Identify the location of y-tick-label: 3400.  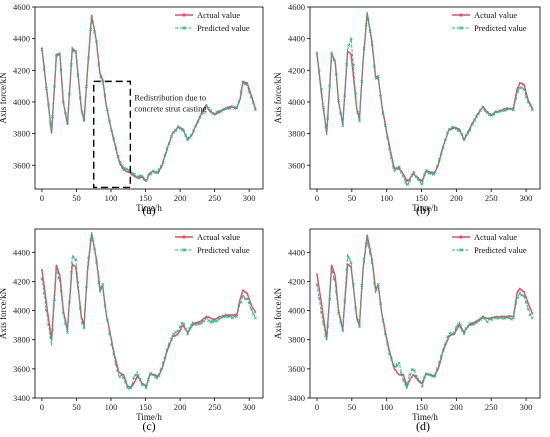
(296, 398).